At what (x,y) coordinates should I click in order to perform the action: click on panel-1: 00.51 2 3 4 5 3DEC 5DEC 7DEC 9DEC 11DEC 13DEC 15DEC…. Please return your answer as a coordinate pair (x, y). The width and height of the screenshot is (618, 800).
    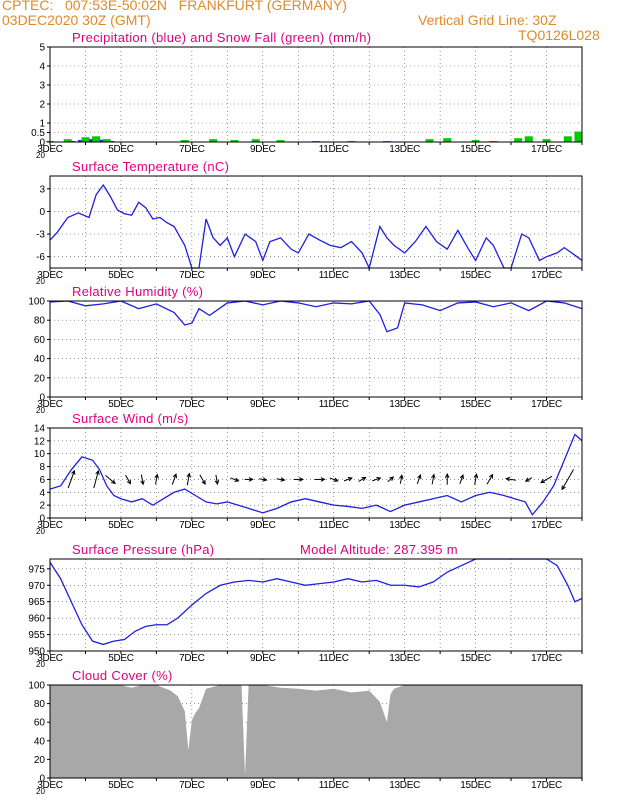
    Looking at the image, I should click on (307, 95).